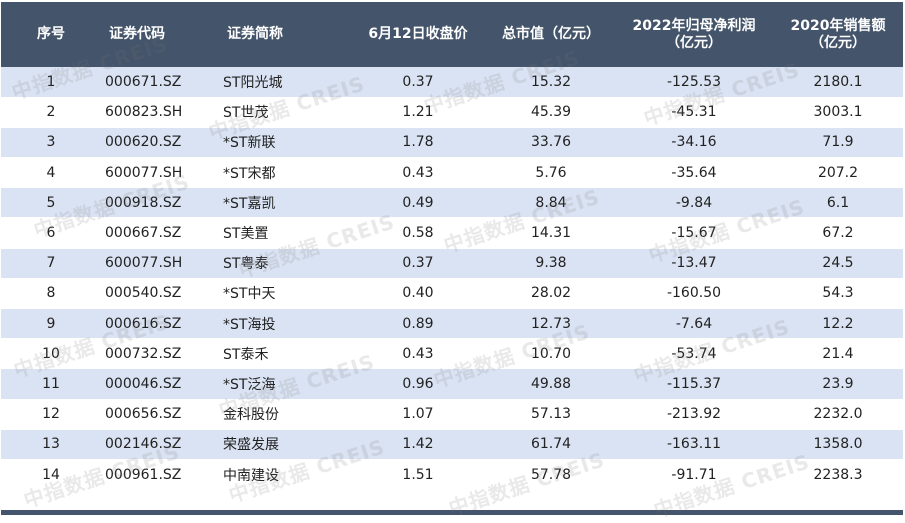 The image size is (905, 523). What do you see at coordinates (551, 294) in the screenshot?
I see `cell-market-cap: 28.02` at bounding box center [551, 294].